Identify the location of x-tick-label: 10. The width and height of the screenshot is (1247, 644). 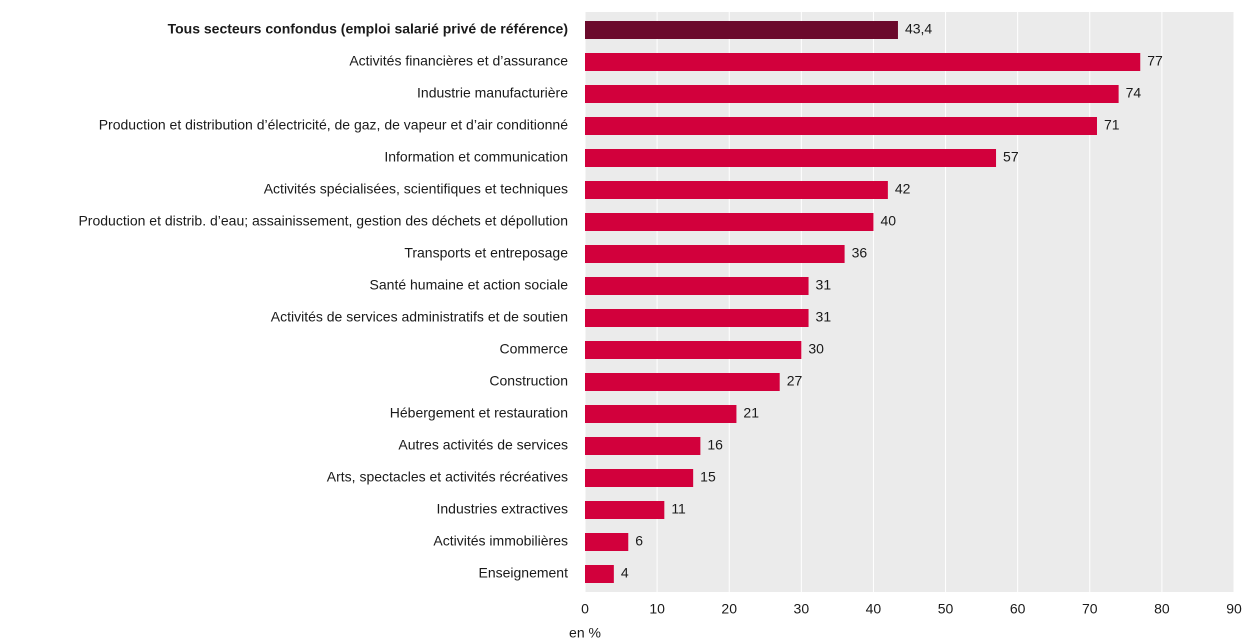
(657, 609).